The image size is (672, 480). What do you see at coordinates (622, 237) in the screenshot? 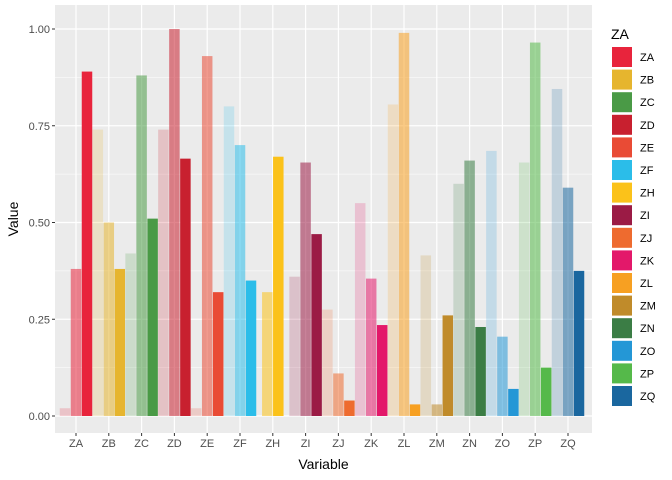
I see `legend-key-zj` at bounding box center [622, 237].